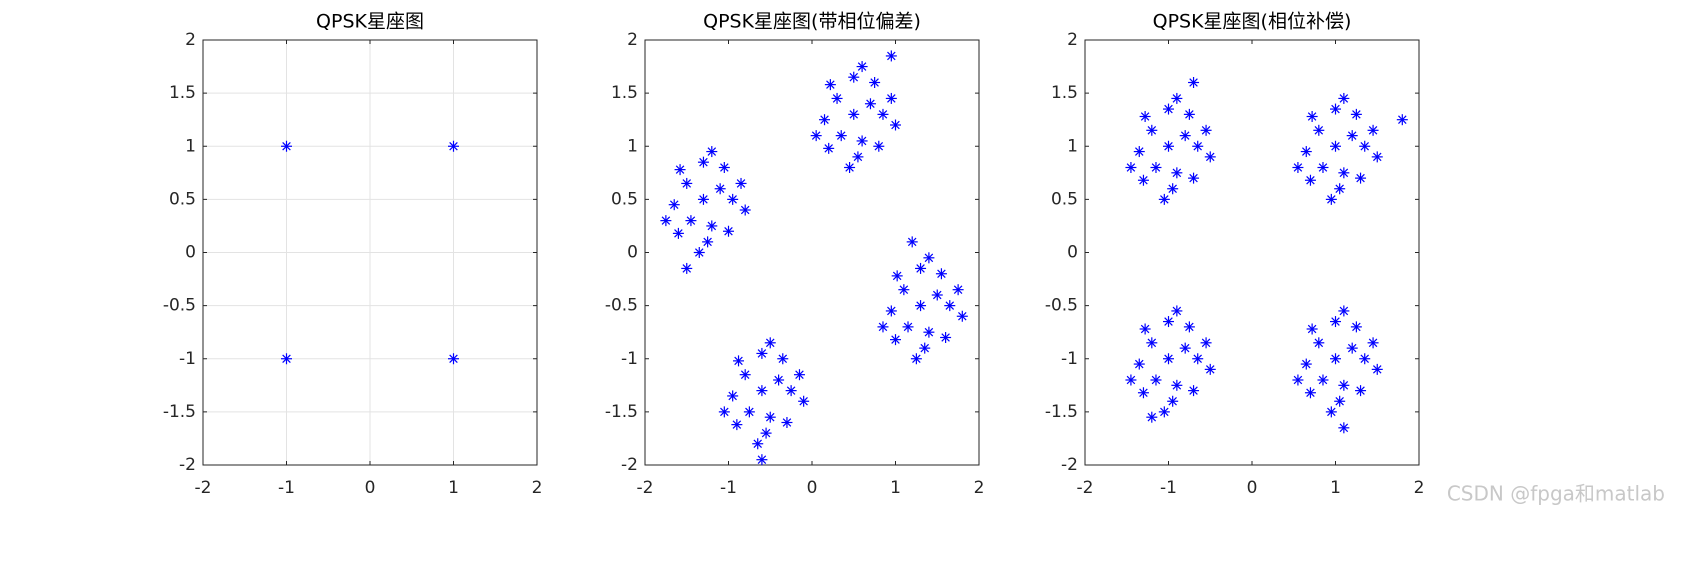  I want to click on chart-title: QPSK星座图(相位补偿), so click(1252, 22).